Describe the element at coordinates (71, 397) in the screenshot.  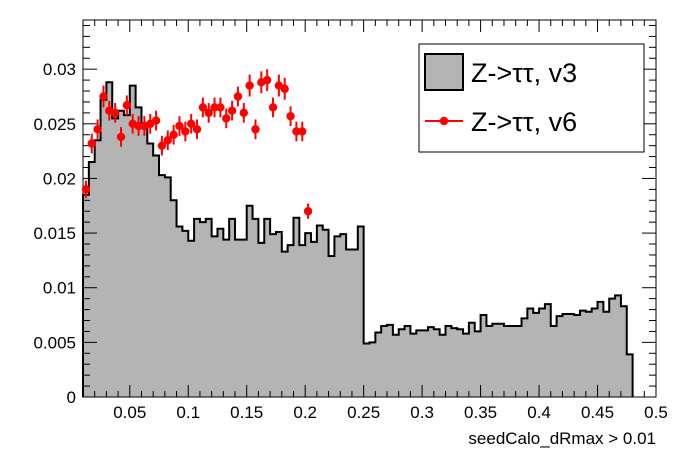
I see `y-tick-label: 0` at that location.